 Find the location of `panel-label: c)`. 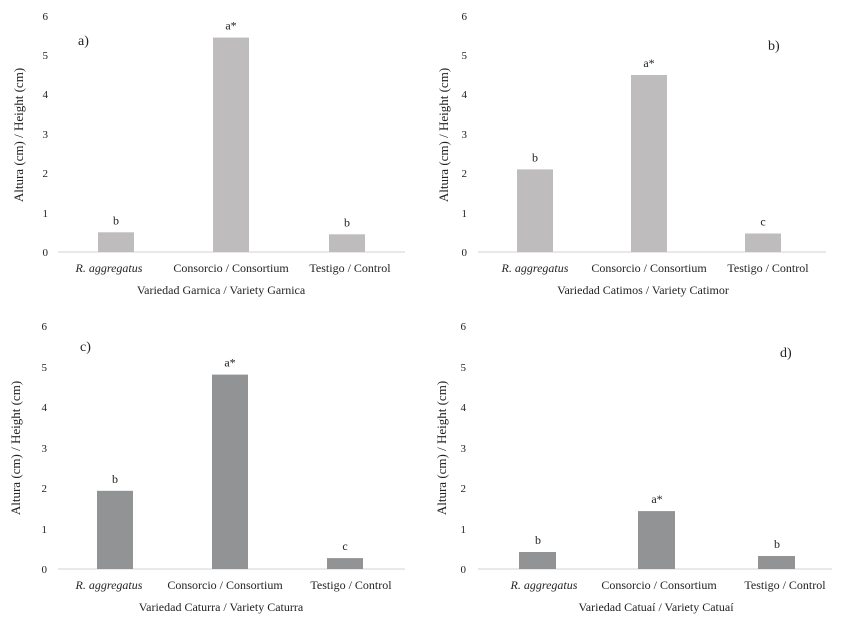

panel-label: c) is located at coordinates (85, 347).